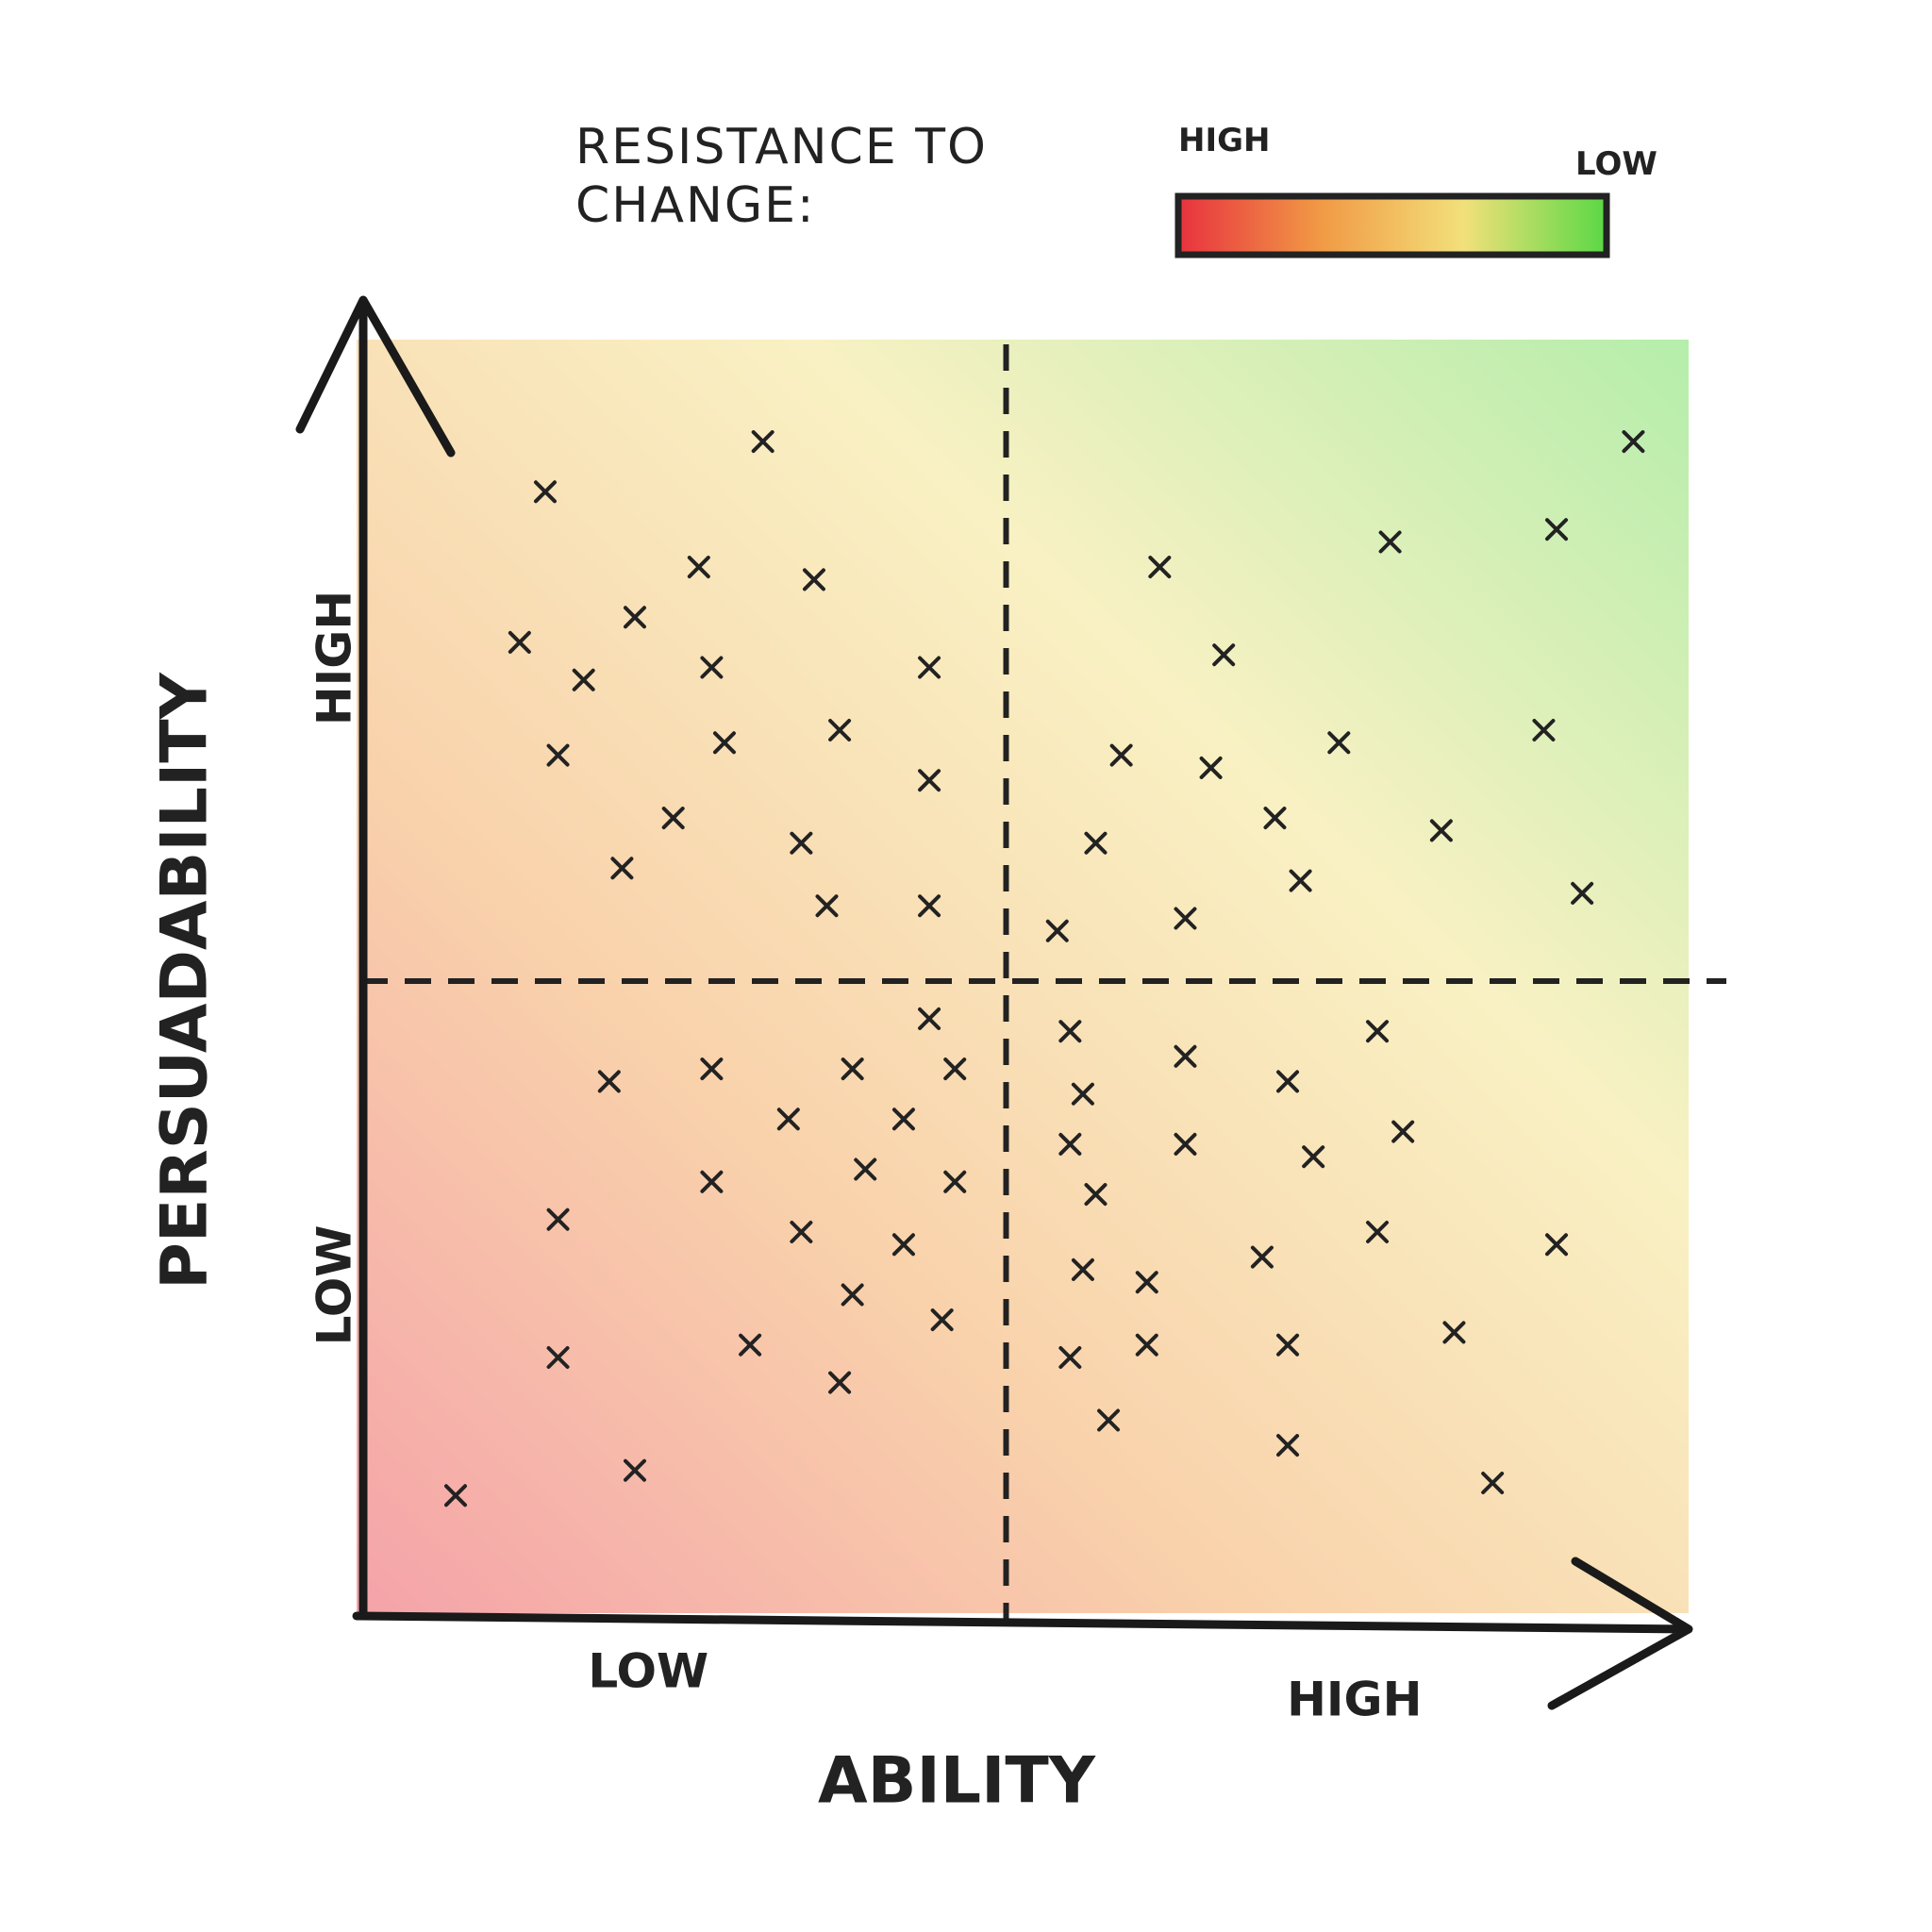 This screenshot has height=1932, width=1932. Describe the element at coordinates (375, 958) in the screenshot. I see `y-axis` at that location.